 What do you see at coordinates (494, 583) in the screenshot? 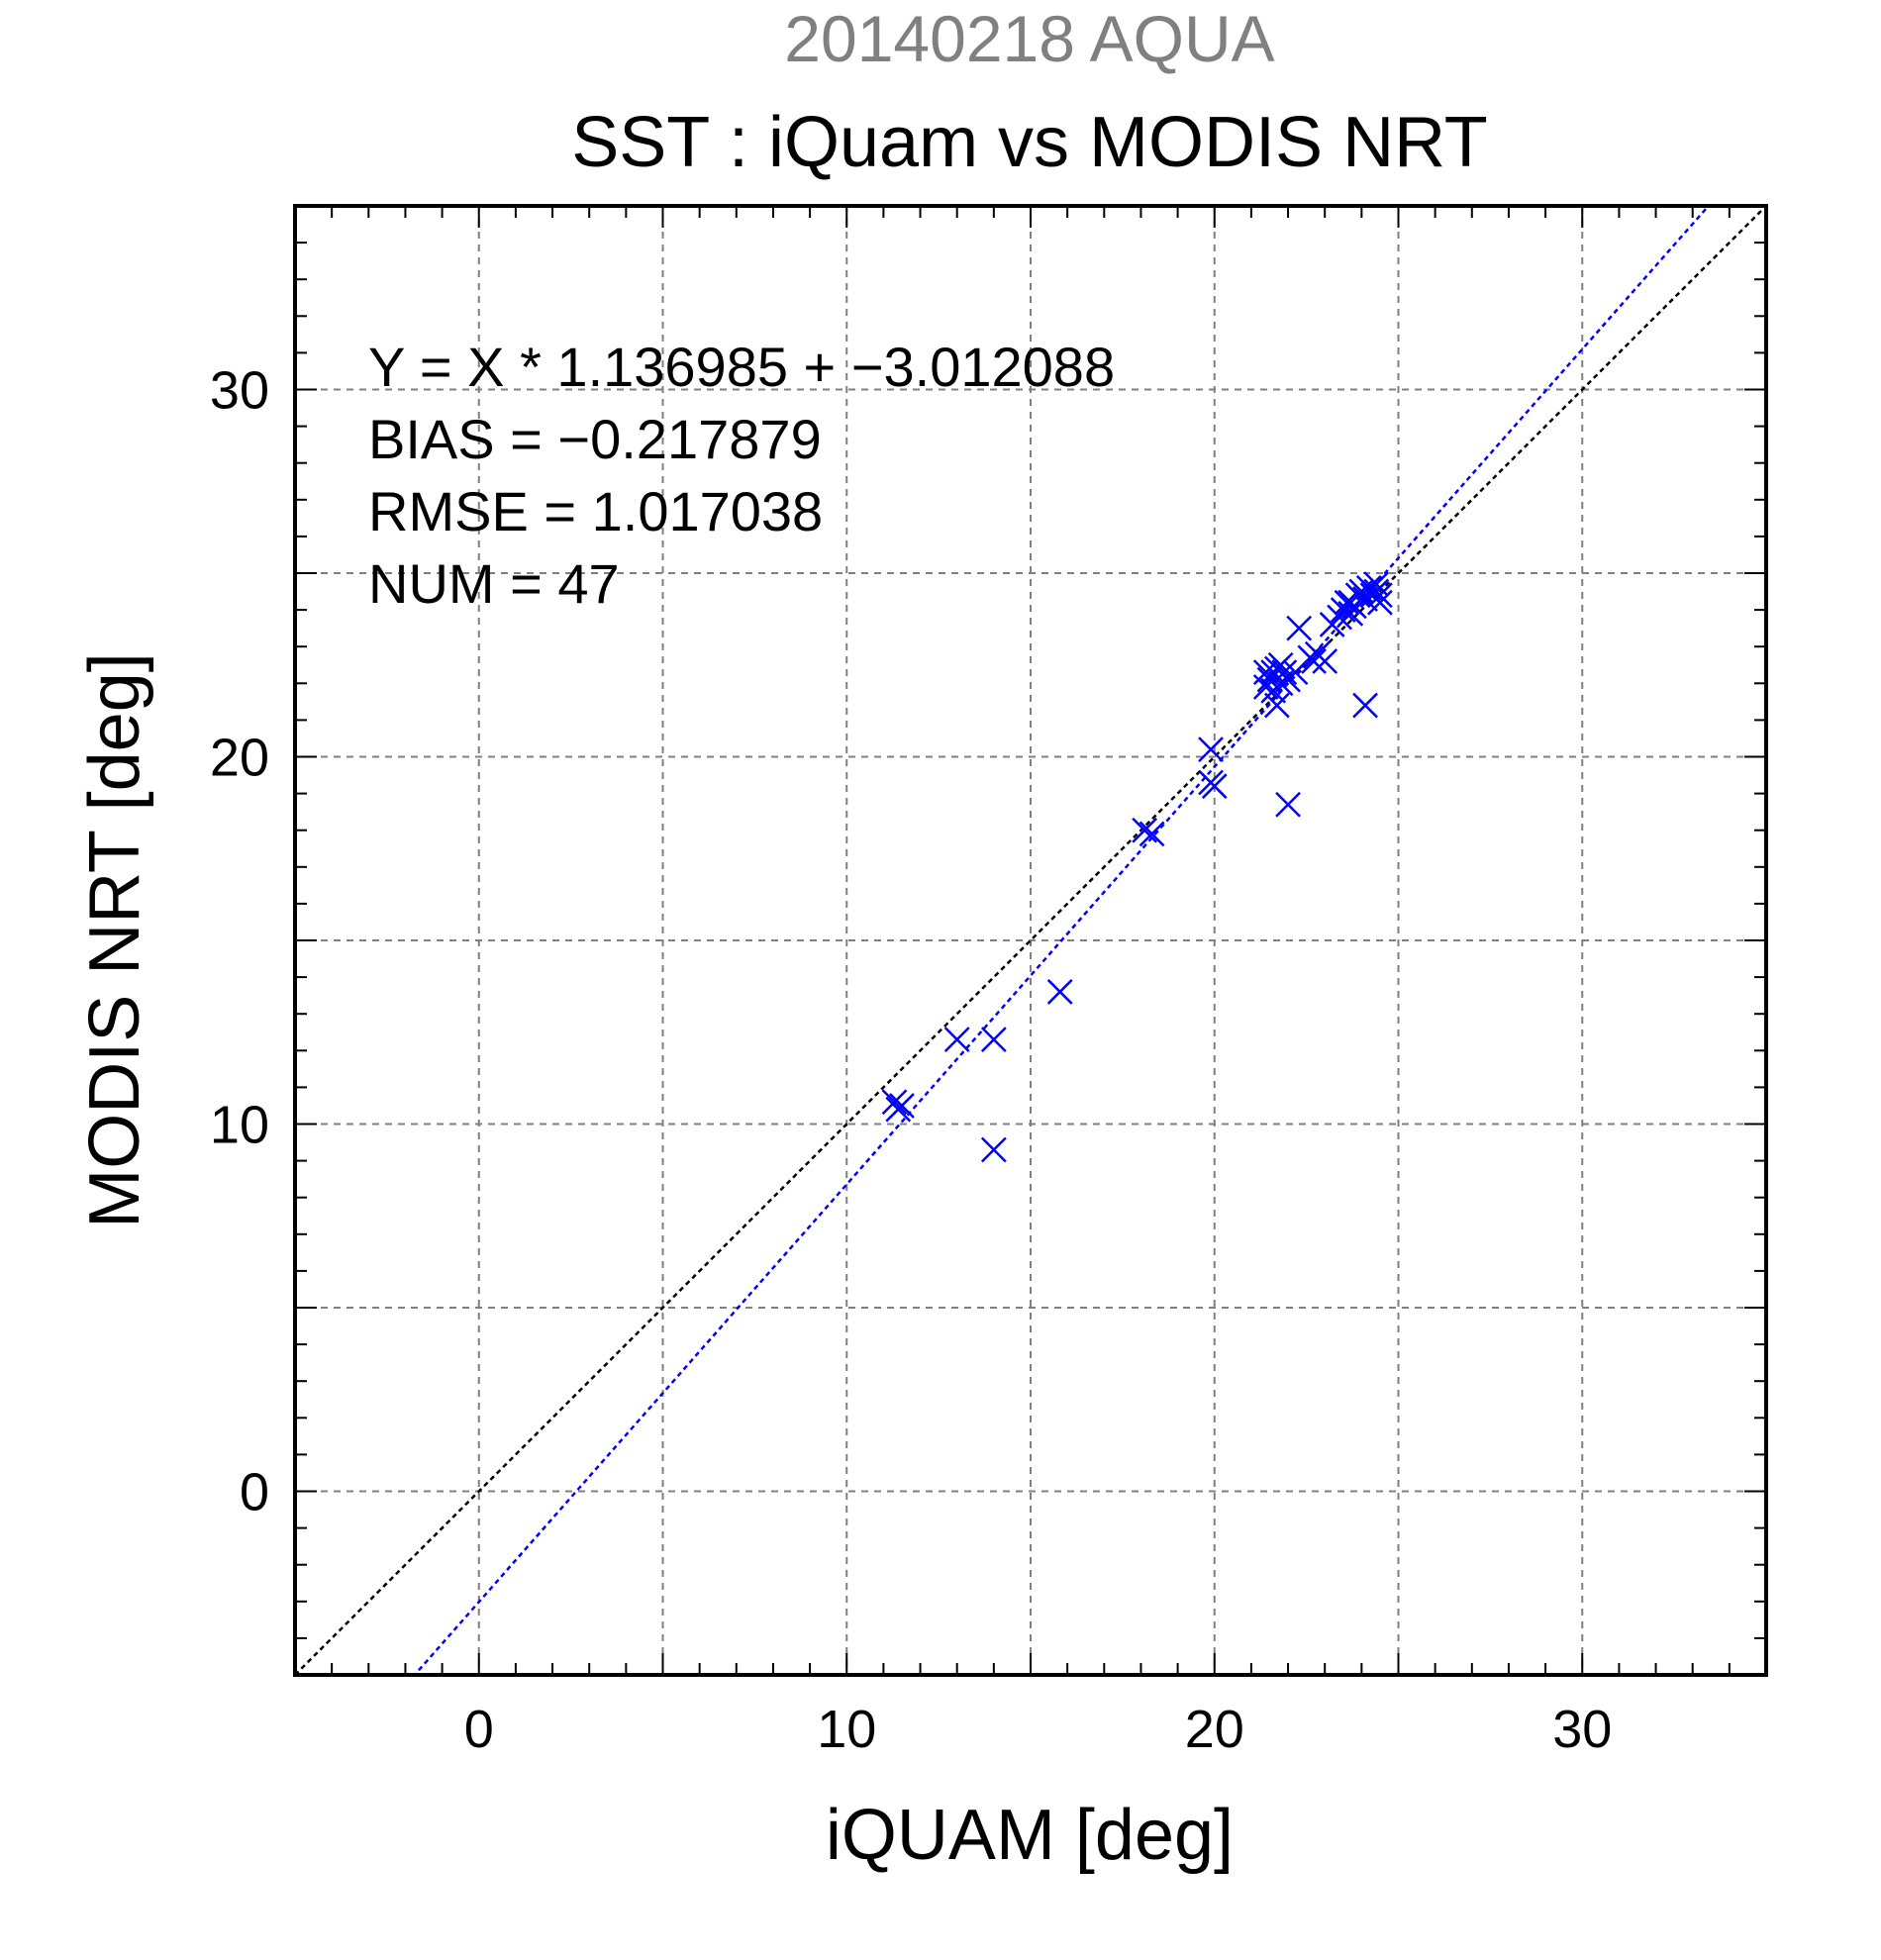
I see `annotation-line: NUM = 47` at bounding box center [494, 583].